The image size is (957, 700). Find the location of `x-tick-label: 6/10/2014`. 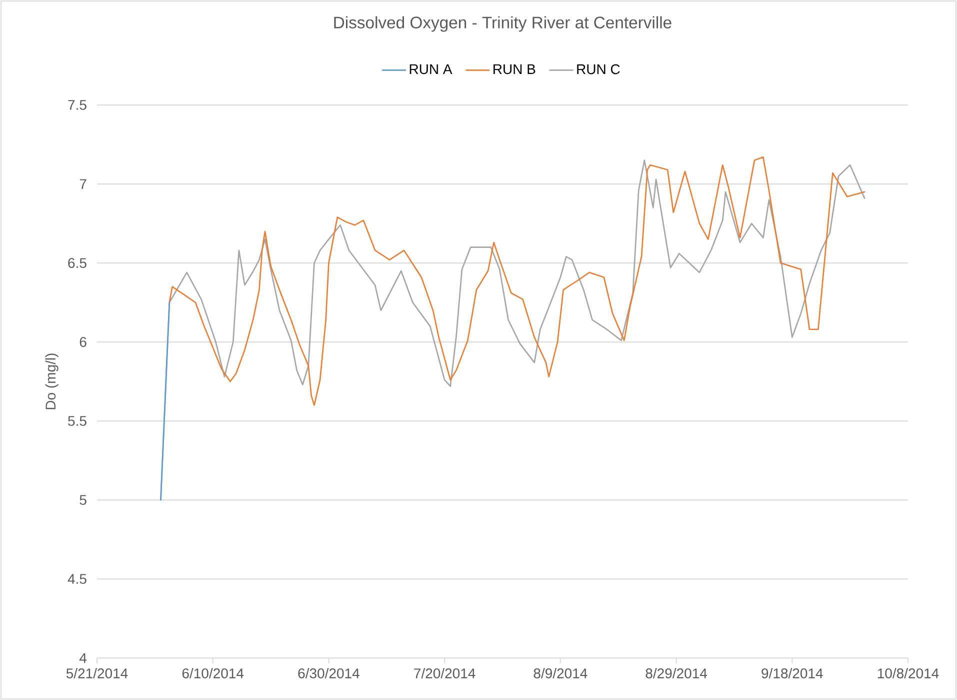

x-tick-label: 6/10/2014 is located at coordinates (213, 673).